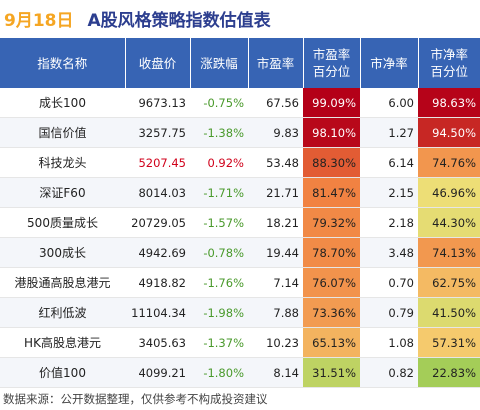 Image resolution: width=480 pixels, height=410 pixels. Describe the element at coordinates (219, 103) in the screenshot. I see `change-cell: -0.75%` at that location.